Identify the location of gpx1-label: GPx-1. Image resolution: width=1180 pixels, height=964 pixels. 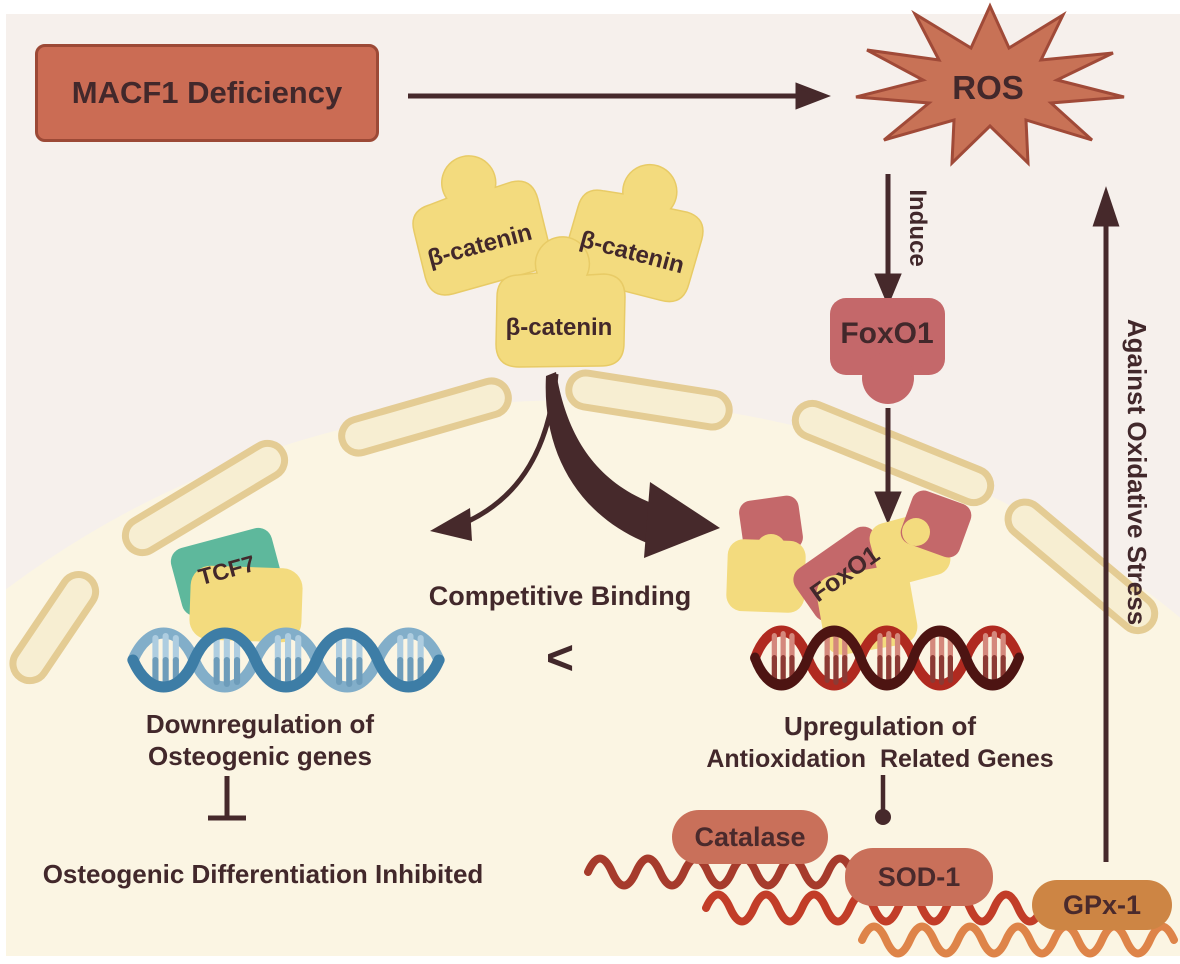
(1102, 904).